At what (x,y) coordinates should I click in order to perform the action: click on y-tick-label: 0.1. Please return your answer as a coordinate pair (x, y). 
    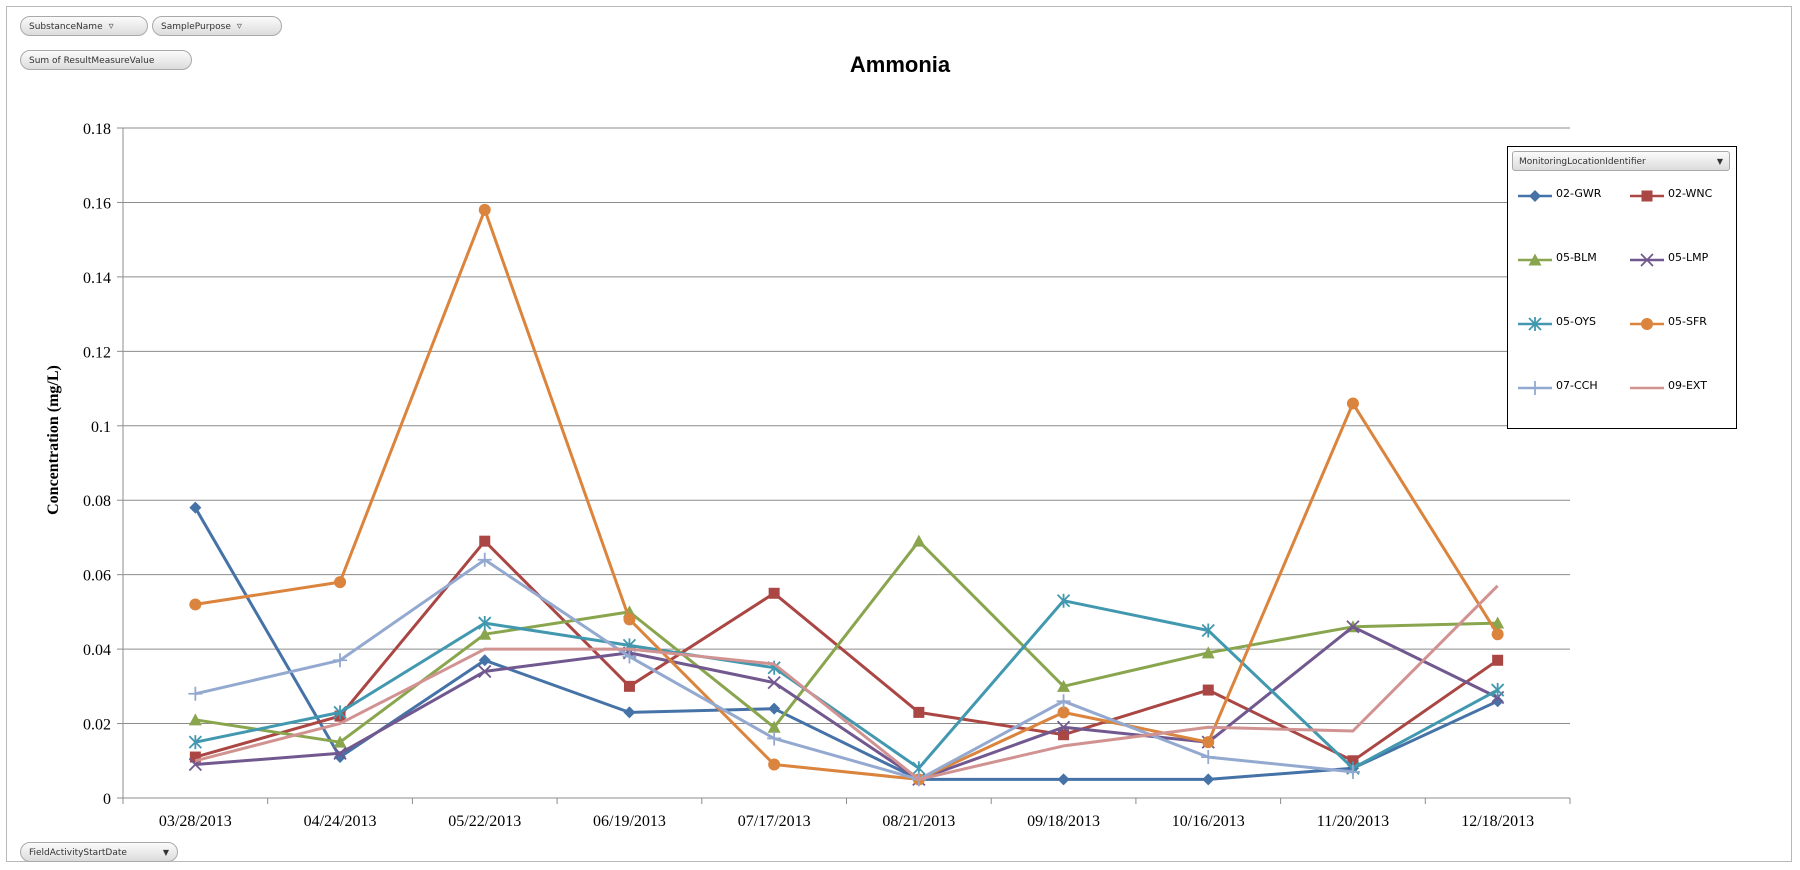
    Looking at the image, I should click on (101, 427).